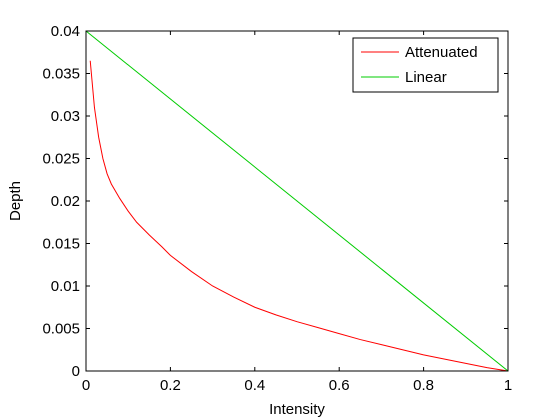 This screenshot has width=560, height=420. Describe the element at coordinates (61, 74) in the screenshot. I see `y-tick-label: 0.035` at that location.